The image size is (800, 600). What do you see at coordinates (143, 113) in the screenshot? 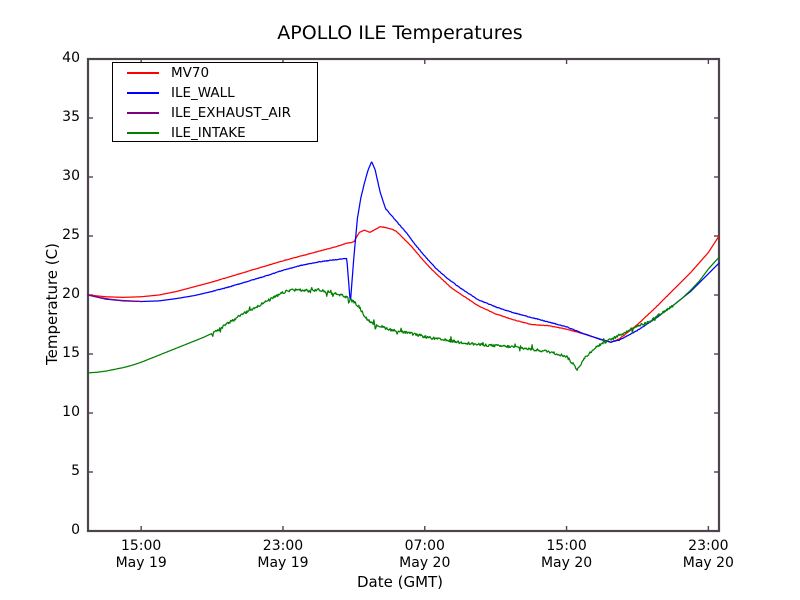
I see `legend-line-ile-exhaust-air` at bounding box center [143, 113].